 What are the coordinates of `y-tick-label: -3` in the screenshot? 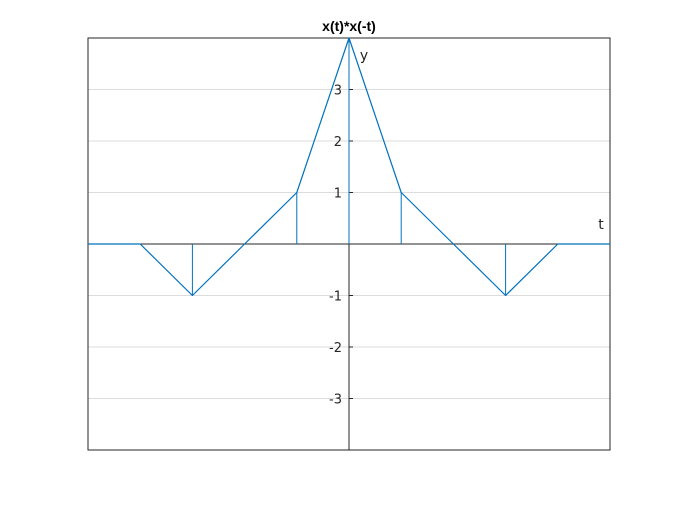 It's located at (335, 400).